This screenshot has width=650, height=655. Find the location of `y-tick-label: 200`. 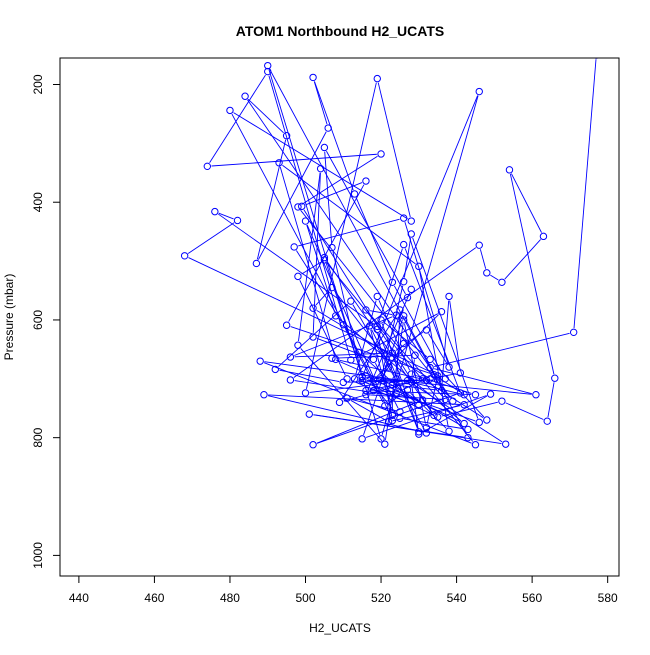

y-tick-label: 200 is located at coordinates (38, 84).